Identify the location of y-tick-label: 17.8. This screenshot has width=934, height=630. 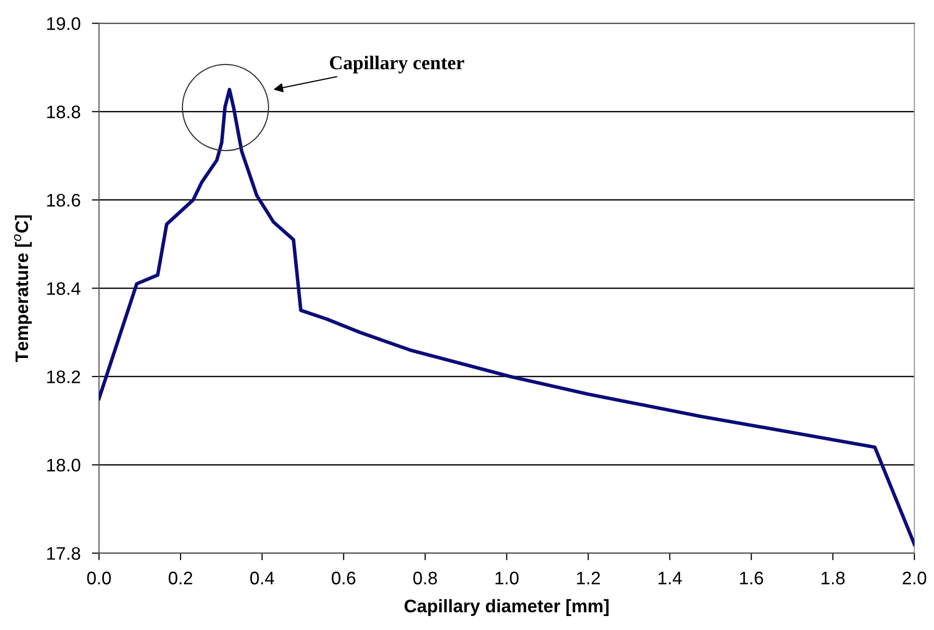
(63, 553).